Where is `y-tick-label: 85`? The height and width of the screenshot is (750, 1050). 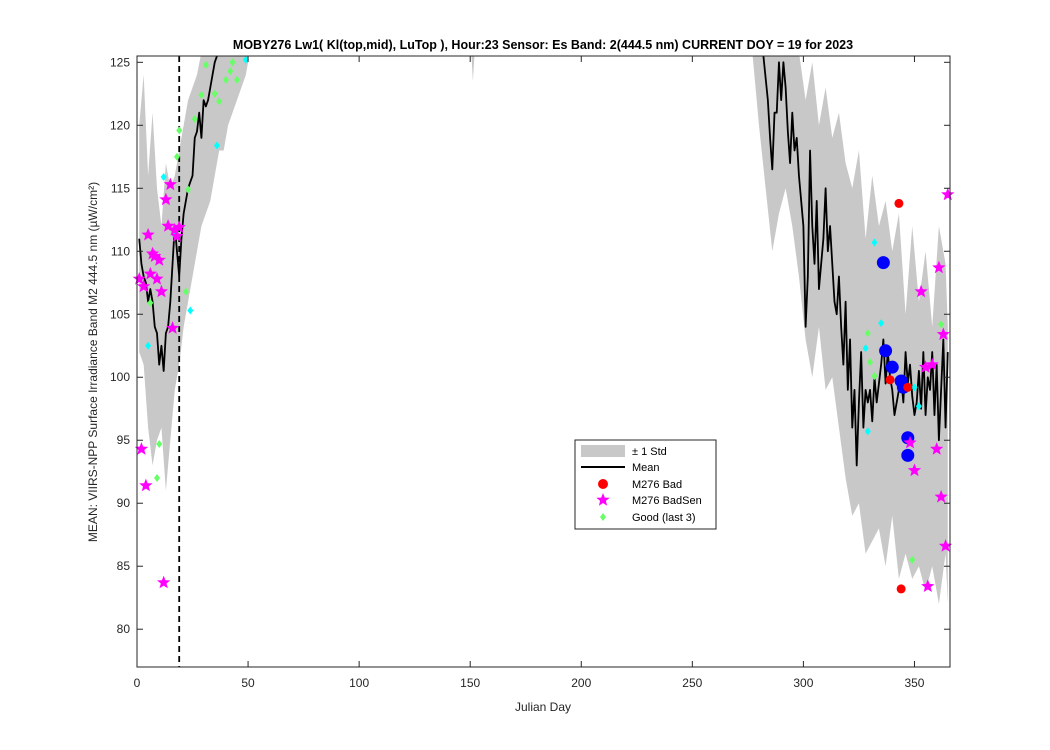 y-tick-label: 85 is located at coordinates (124, 566).